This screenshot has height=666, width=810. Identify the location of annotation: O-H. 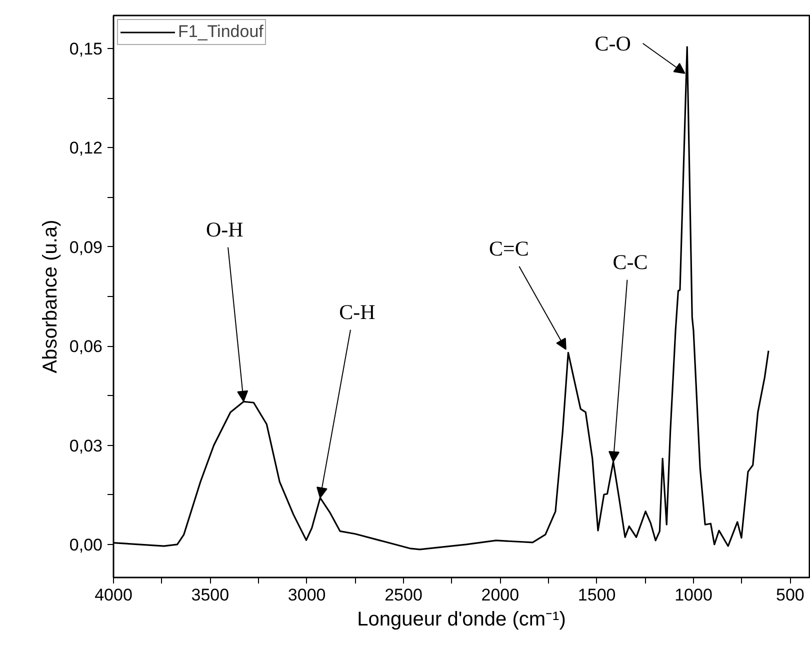
(225, 229).